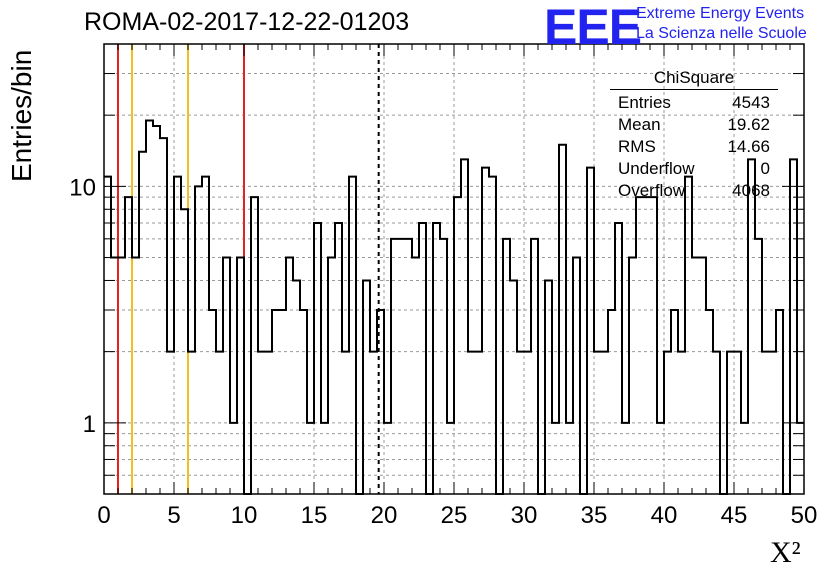  I want to click on x-tick-label: 15, so click(314, 515).